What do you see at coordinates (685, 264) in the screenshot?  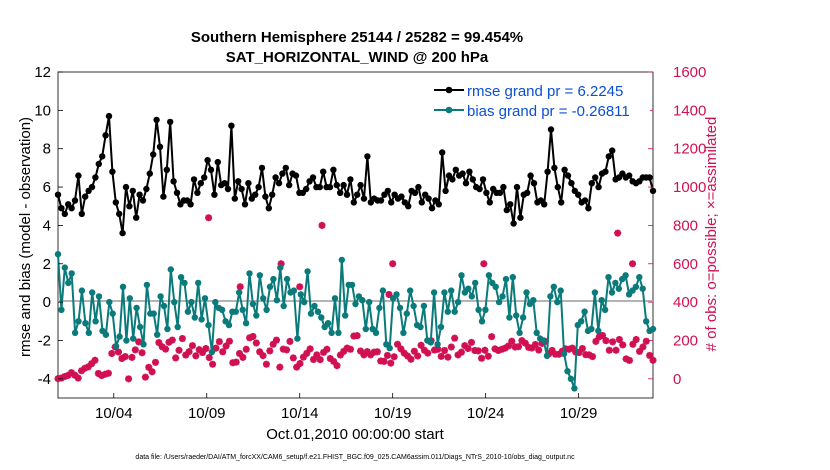 I see `y2-tick-label: 600` at bounding box center [685, 264].